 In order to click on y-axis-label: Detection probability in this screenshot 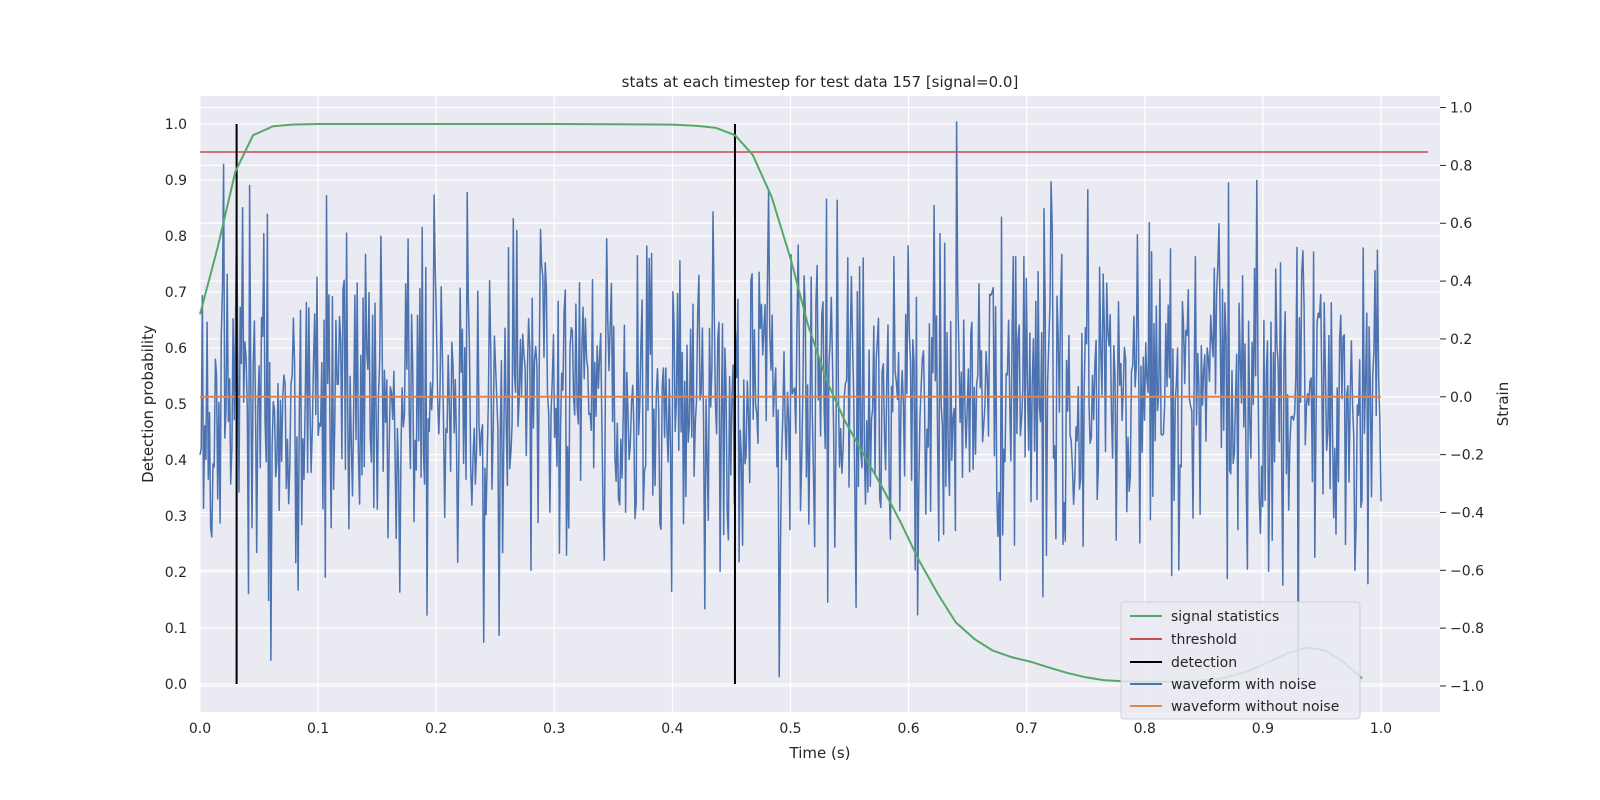, I will do `click(148, 404)`.